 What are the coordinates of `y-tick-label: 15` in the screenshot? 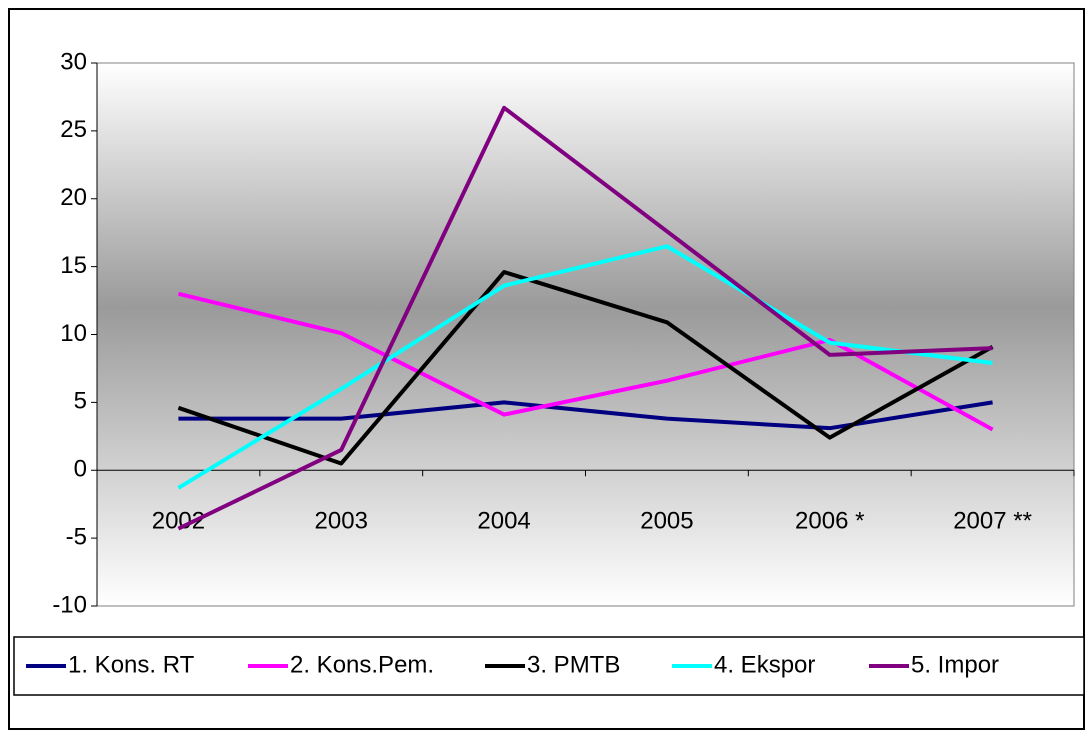 It's located at (73, 265).